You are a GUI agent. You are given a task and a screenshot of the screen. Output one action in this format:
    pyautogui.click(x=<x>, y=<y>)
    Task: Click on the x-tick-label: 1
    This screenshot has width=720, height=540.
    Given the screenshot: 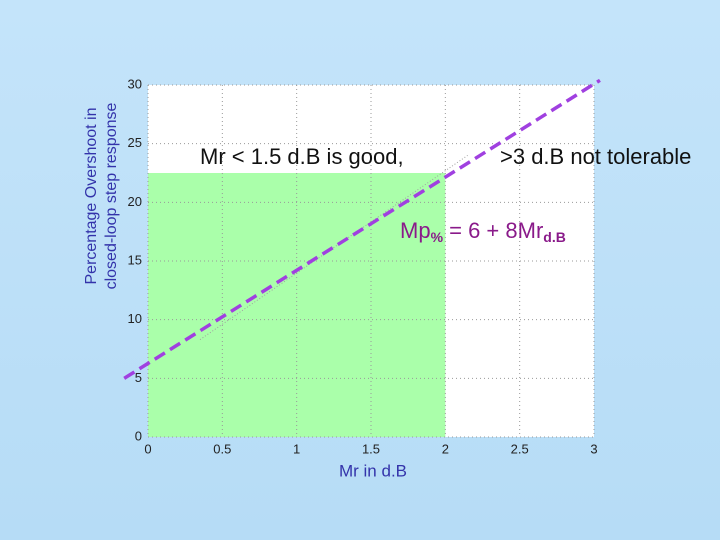 What is the action you would take?
    pyautogui.click(x=296, y=448)
    